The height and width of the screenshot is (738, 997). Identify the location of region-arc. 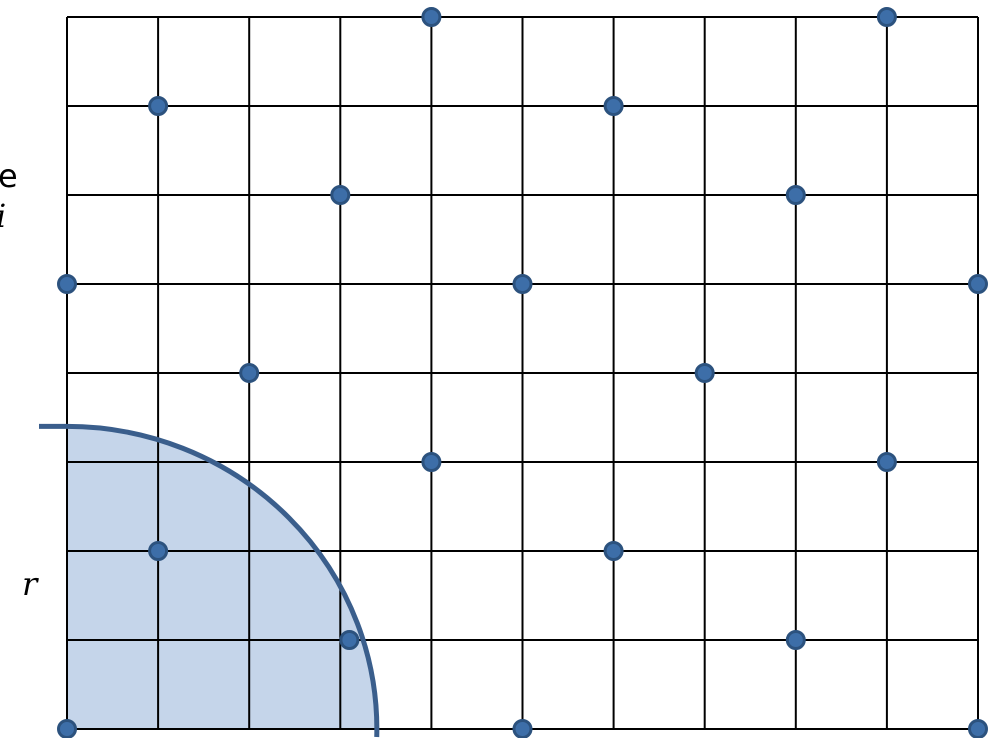
(209, 580).